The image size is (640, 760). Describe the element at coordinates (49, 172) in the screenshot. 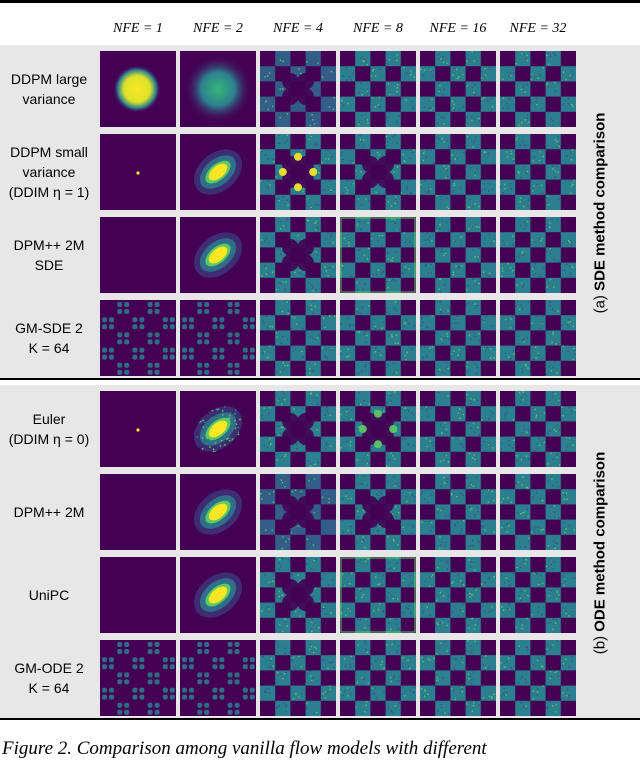

I see `row-label-text: DDPM small variance (DDIM η = 1)` at that location.